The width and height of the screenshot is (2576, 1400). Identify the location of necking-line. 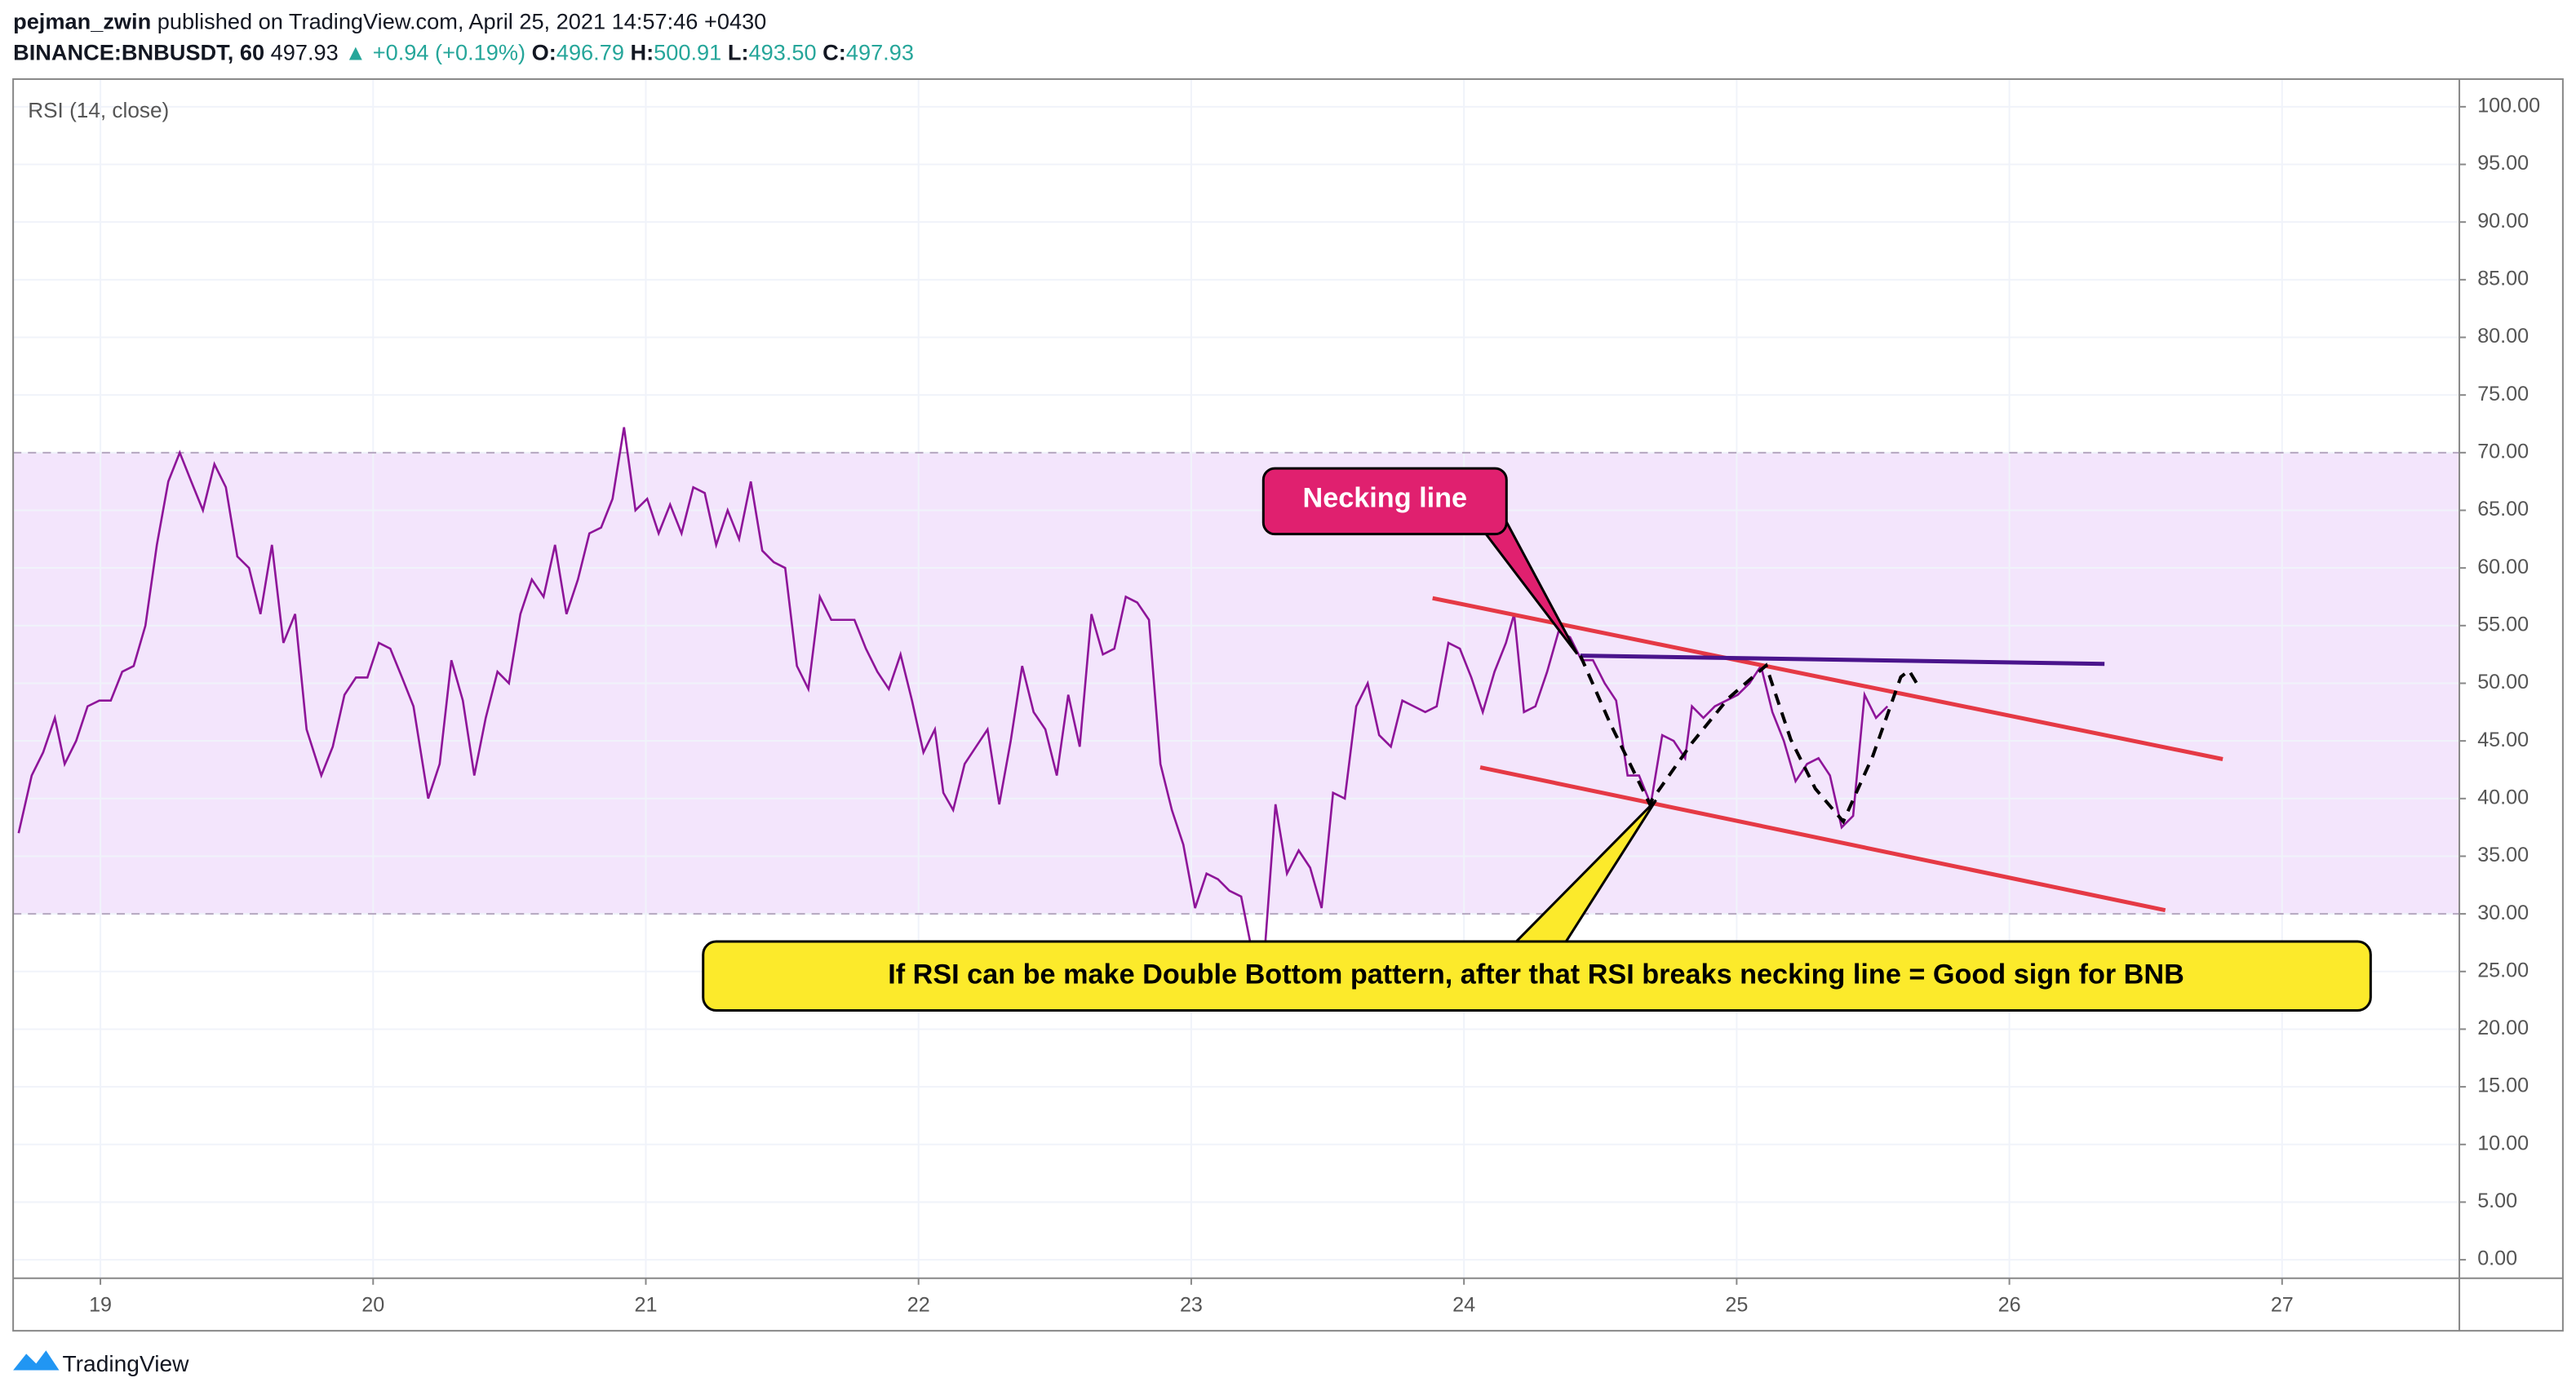
(1843, 660).